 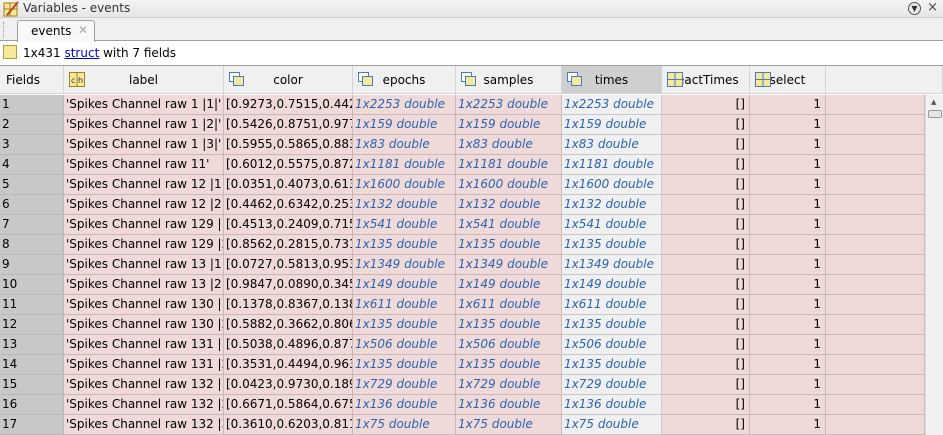 What do you see at coordinates (144, 105) in the screenshot?
I see `cell-label: 'Spikes Channel raw 1 |1|'` at bounding box center [144, 105].